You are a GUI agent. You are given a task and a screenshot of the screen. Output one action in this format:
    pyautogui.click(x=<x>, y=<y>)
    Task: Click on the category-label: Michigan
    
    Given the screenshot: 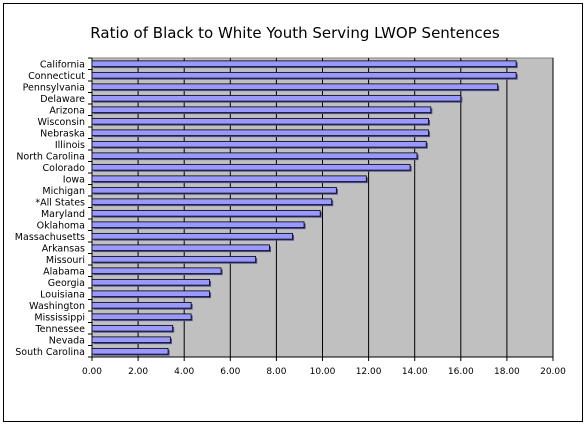 What is the action you would take?
    pyautogui.click(x=63, y=191)
    